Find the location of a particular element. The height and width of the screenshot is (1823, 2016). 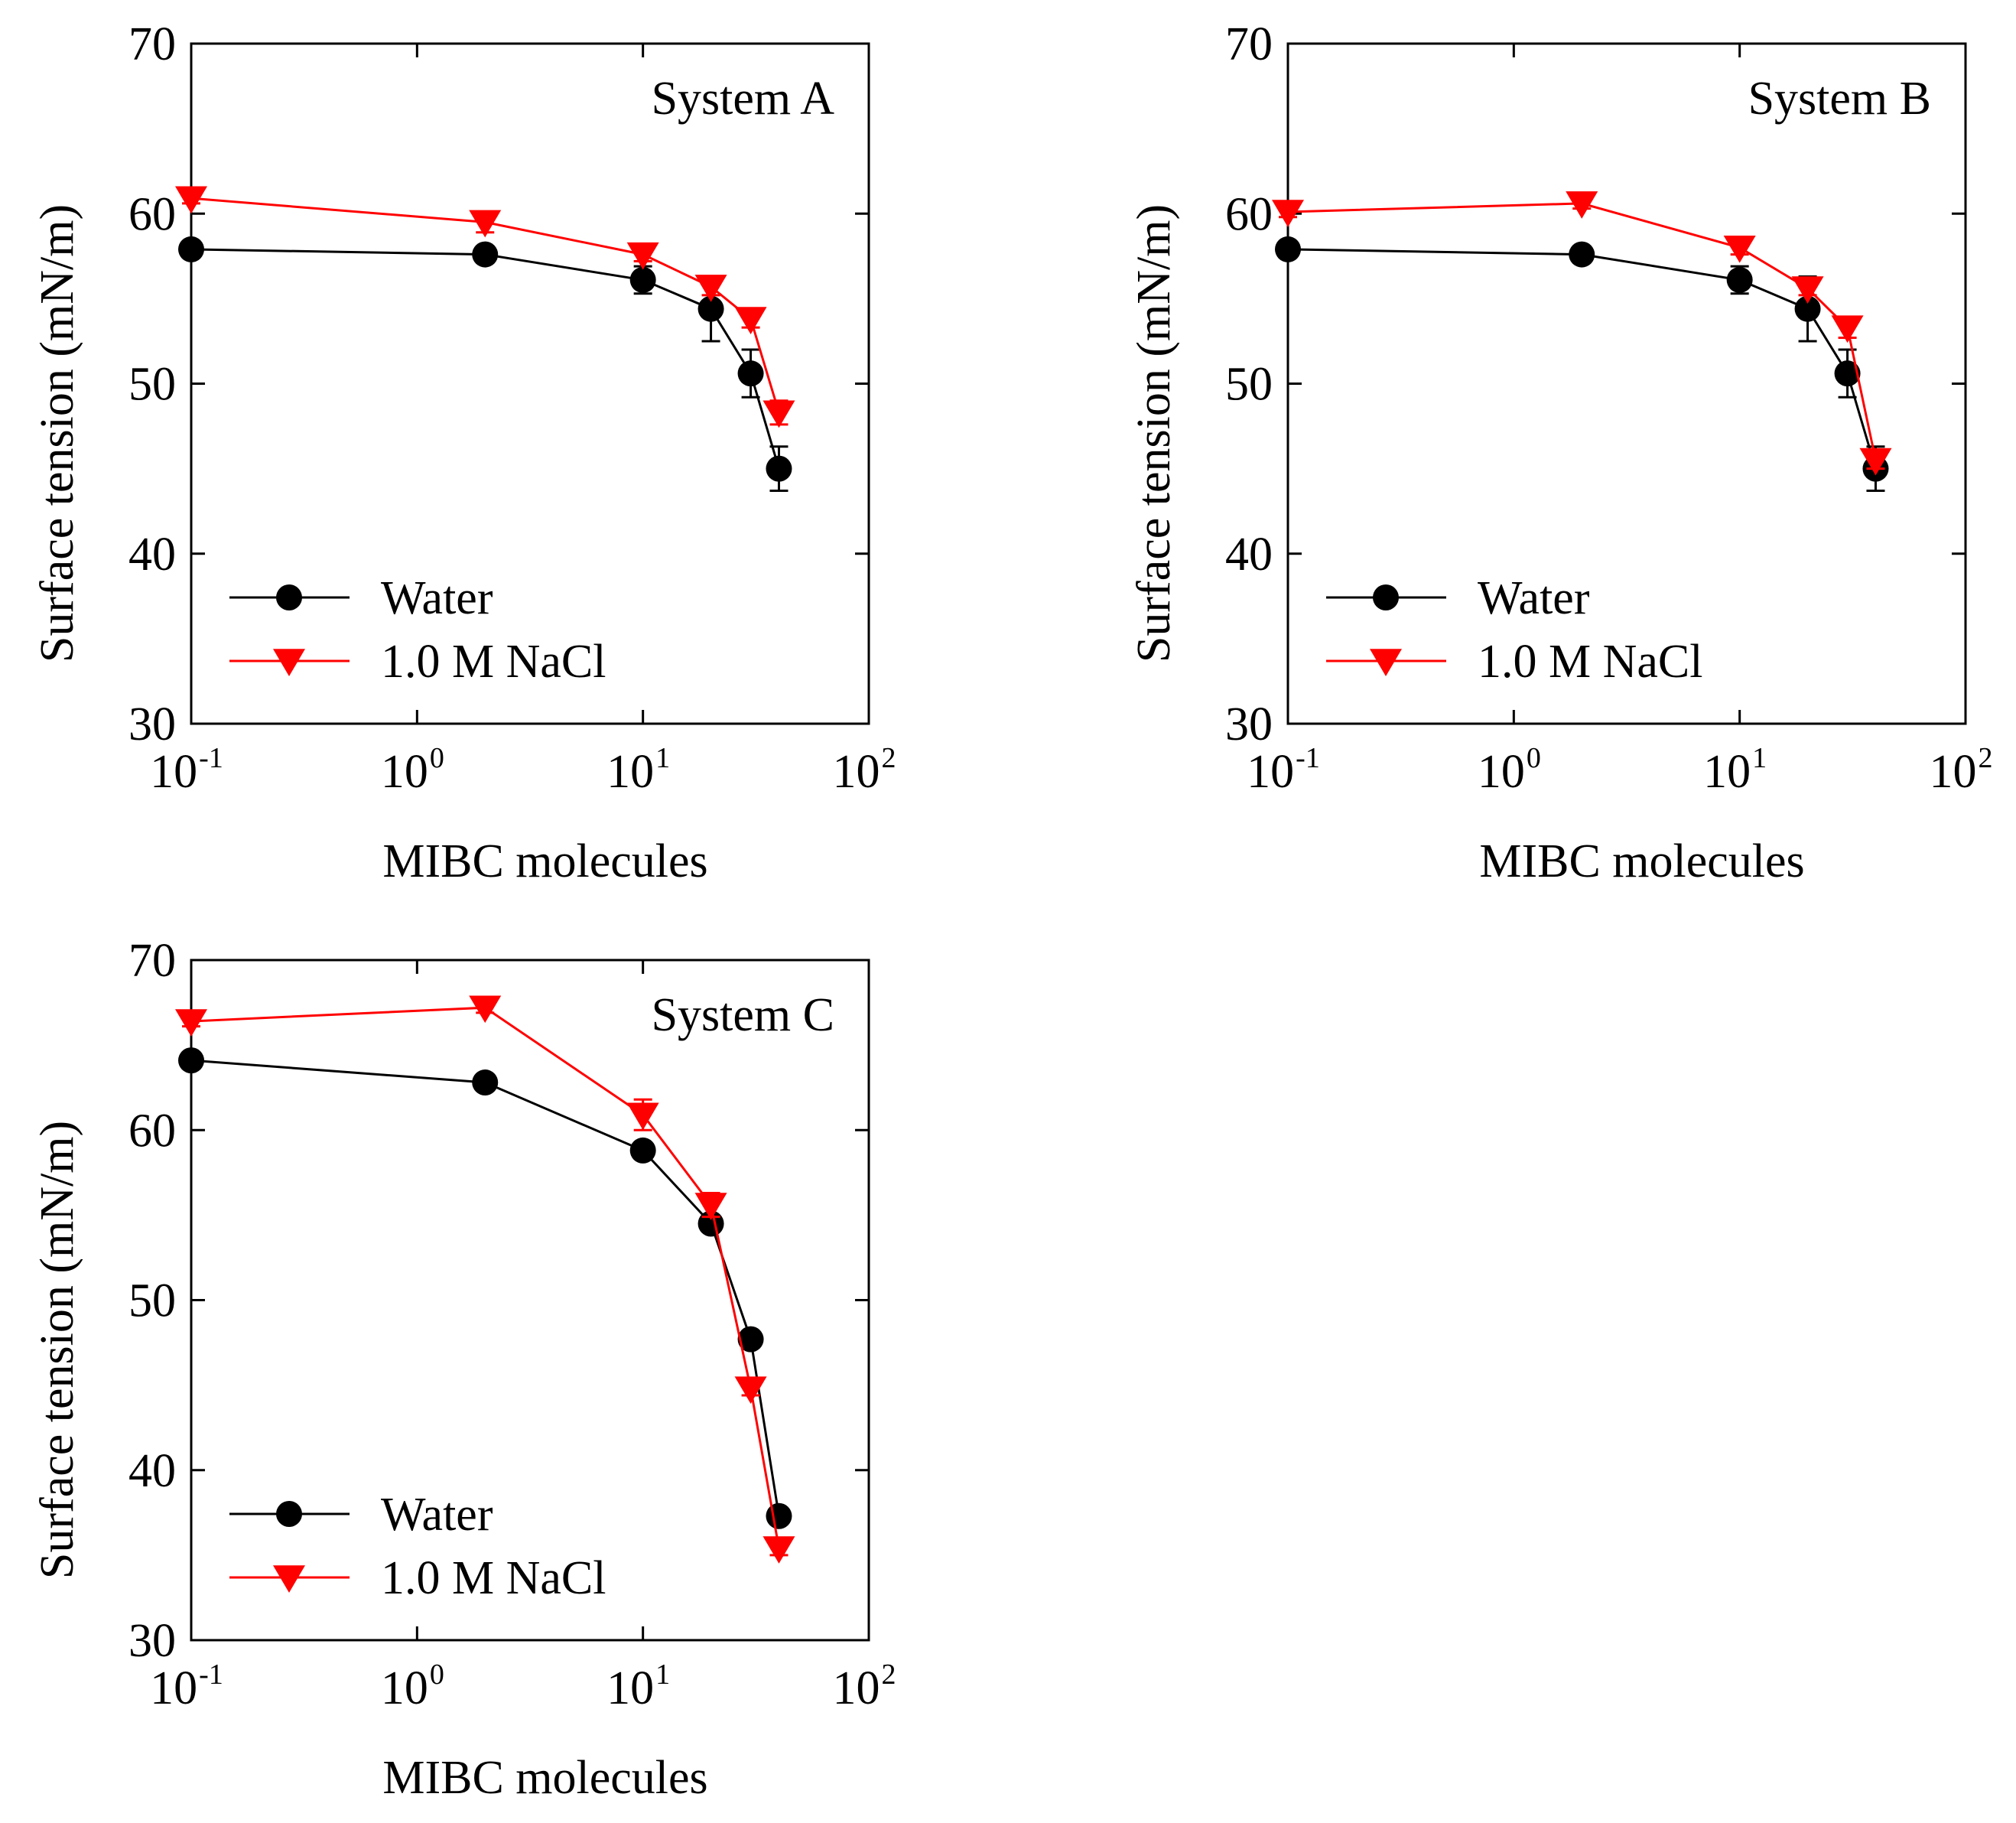

panel-title: System A is located at coordinates (743, 99).